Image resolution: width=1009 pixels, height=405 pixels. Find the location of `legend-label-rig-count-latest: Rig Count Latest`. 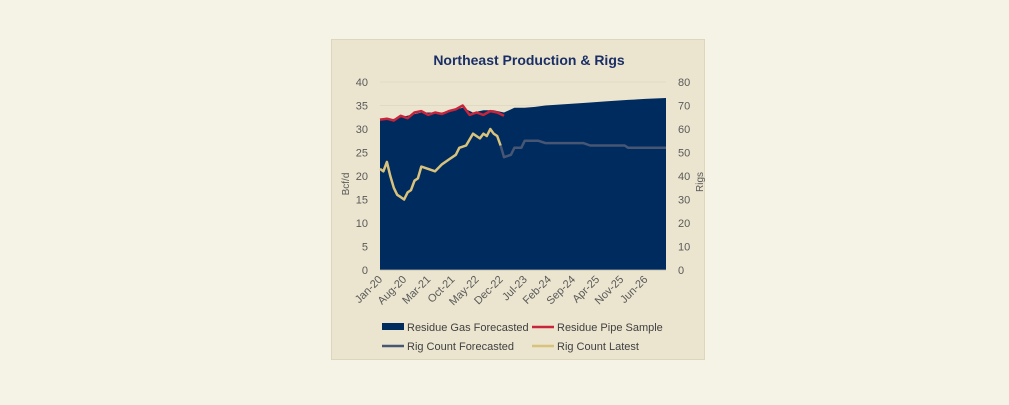

legend-label-rig-count-latest: Rig Count Latest is located at coordinates (598, 347).